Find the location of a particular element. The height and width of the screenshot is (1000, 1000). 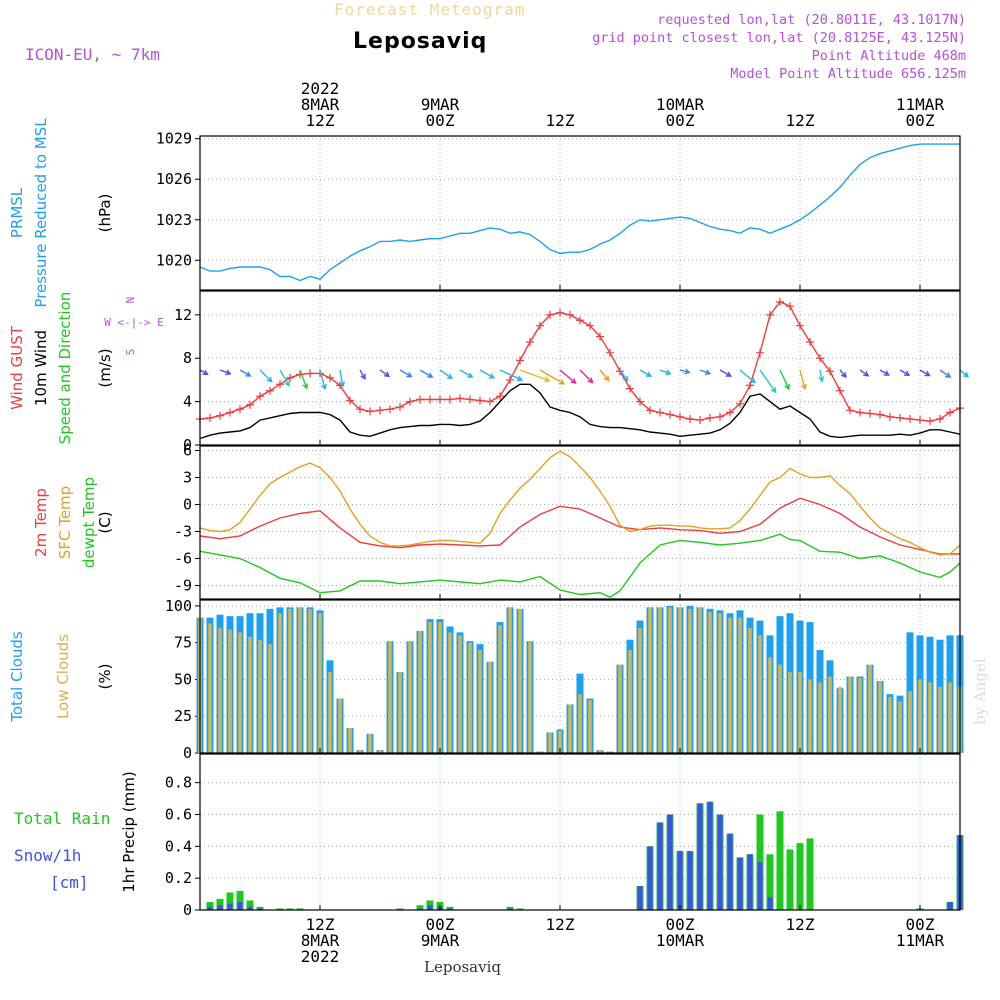

series-line-prmsl is located at coordinates (579, 212).